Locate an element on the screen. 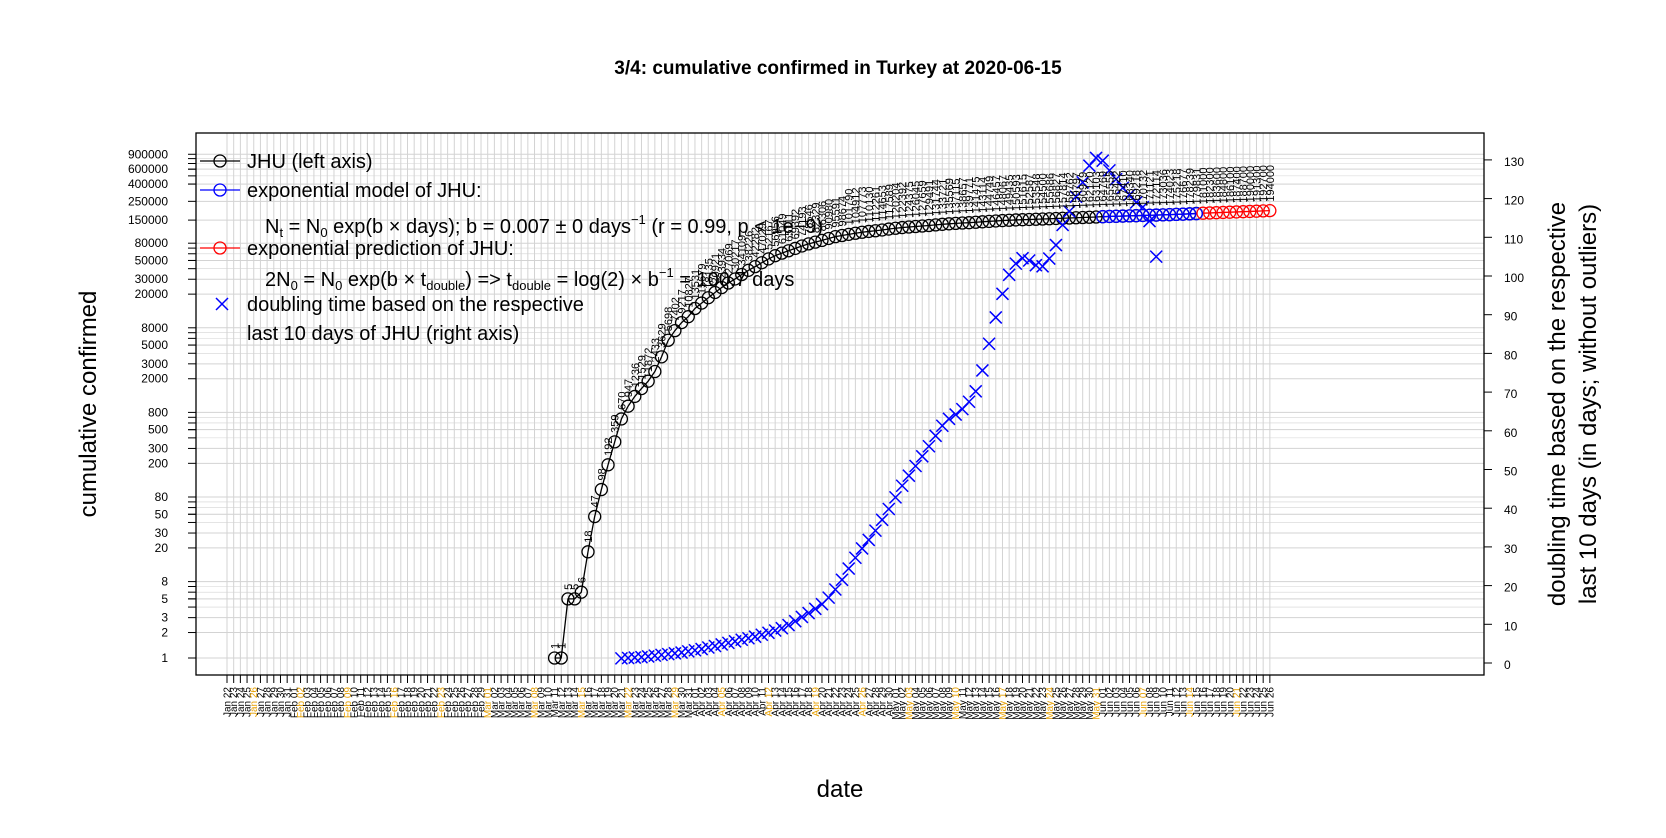  x-tick-label: Mar 04 is located at coordinates (508, 703).